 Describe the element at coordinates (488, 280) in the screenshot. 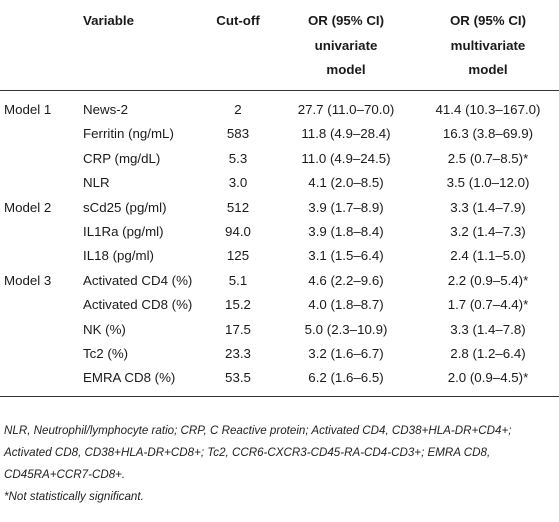

I see `cell-multivariate: 2.2 (0.9–5.4)*` at that location.